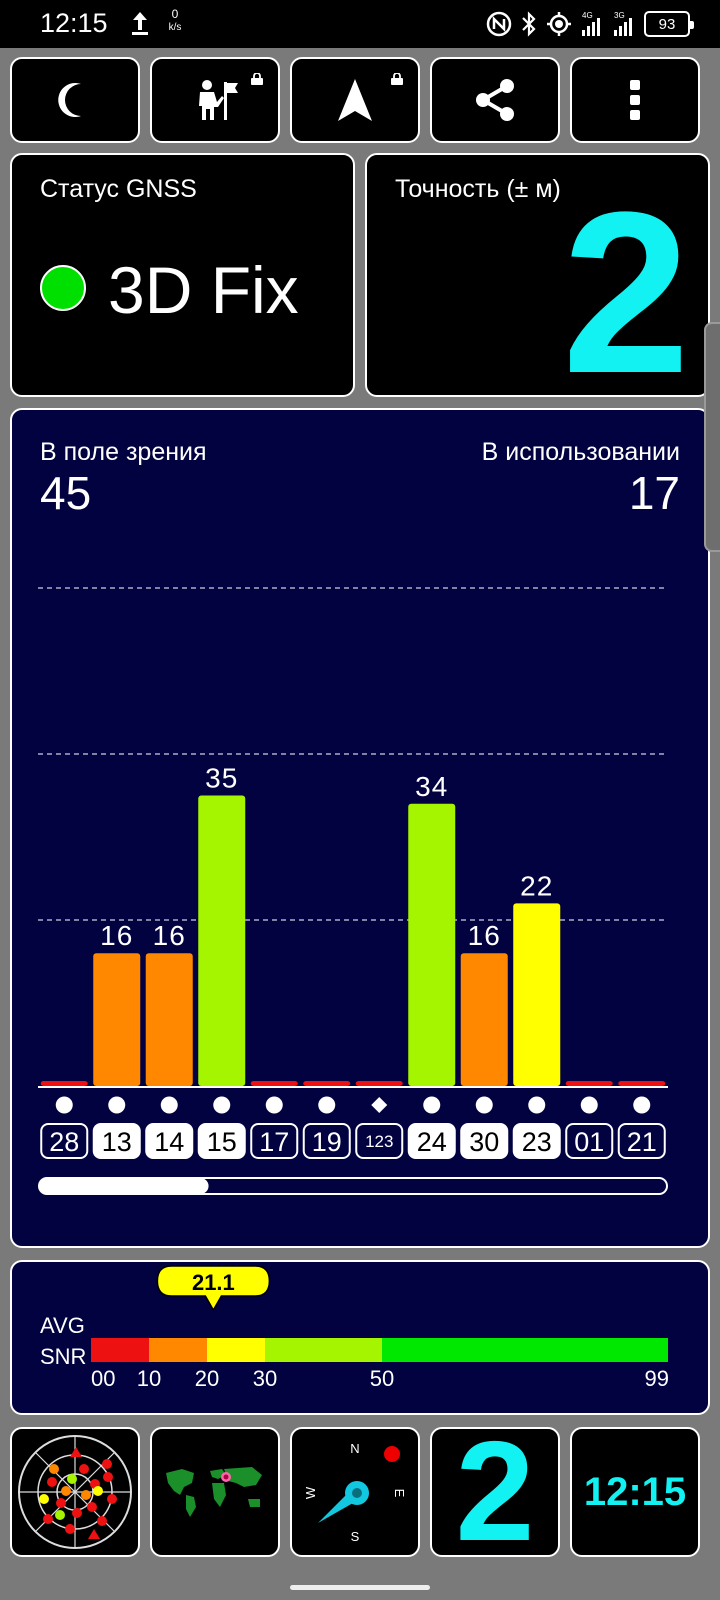 The image size is (720, 1600). I want to click on clock-widget: 12:15, so click(635, 1492).